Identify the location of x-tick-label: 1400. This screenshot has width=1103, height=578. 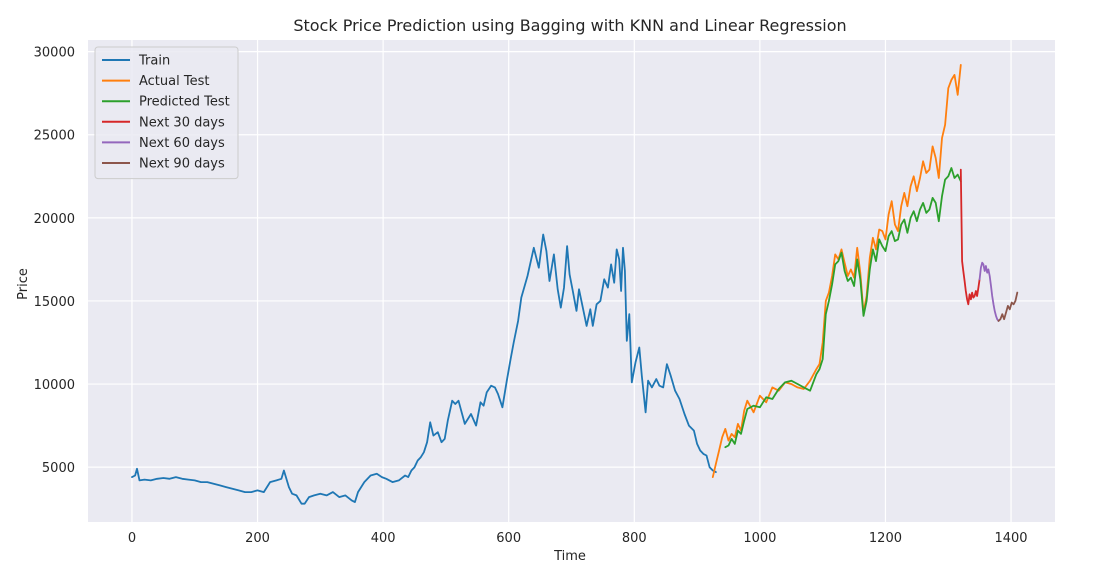
(1010, 538).